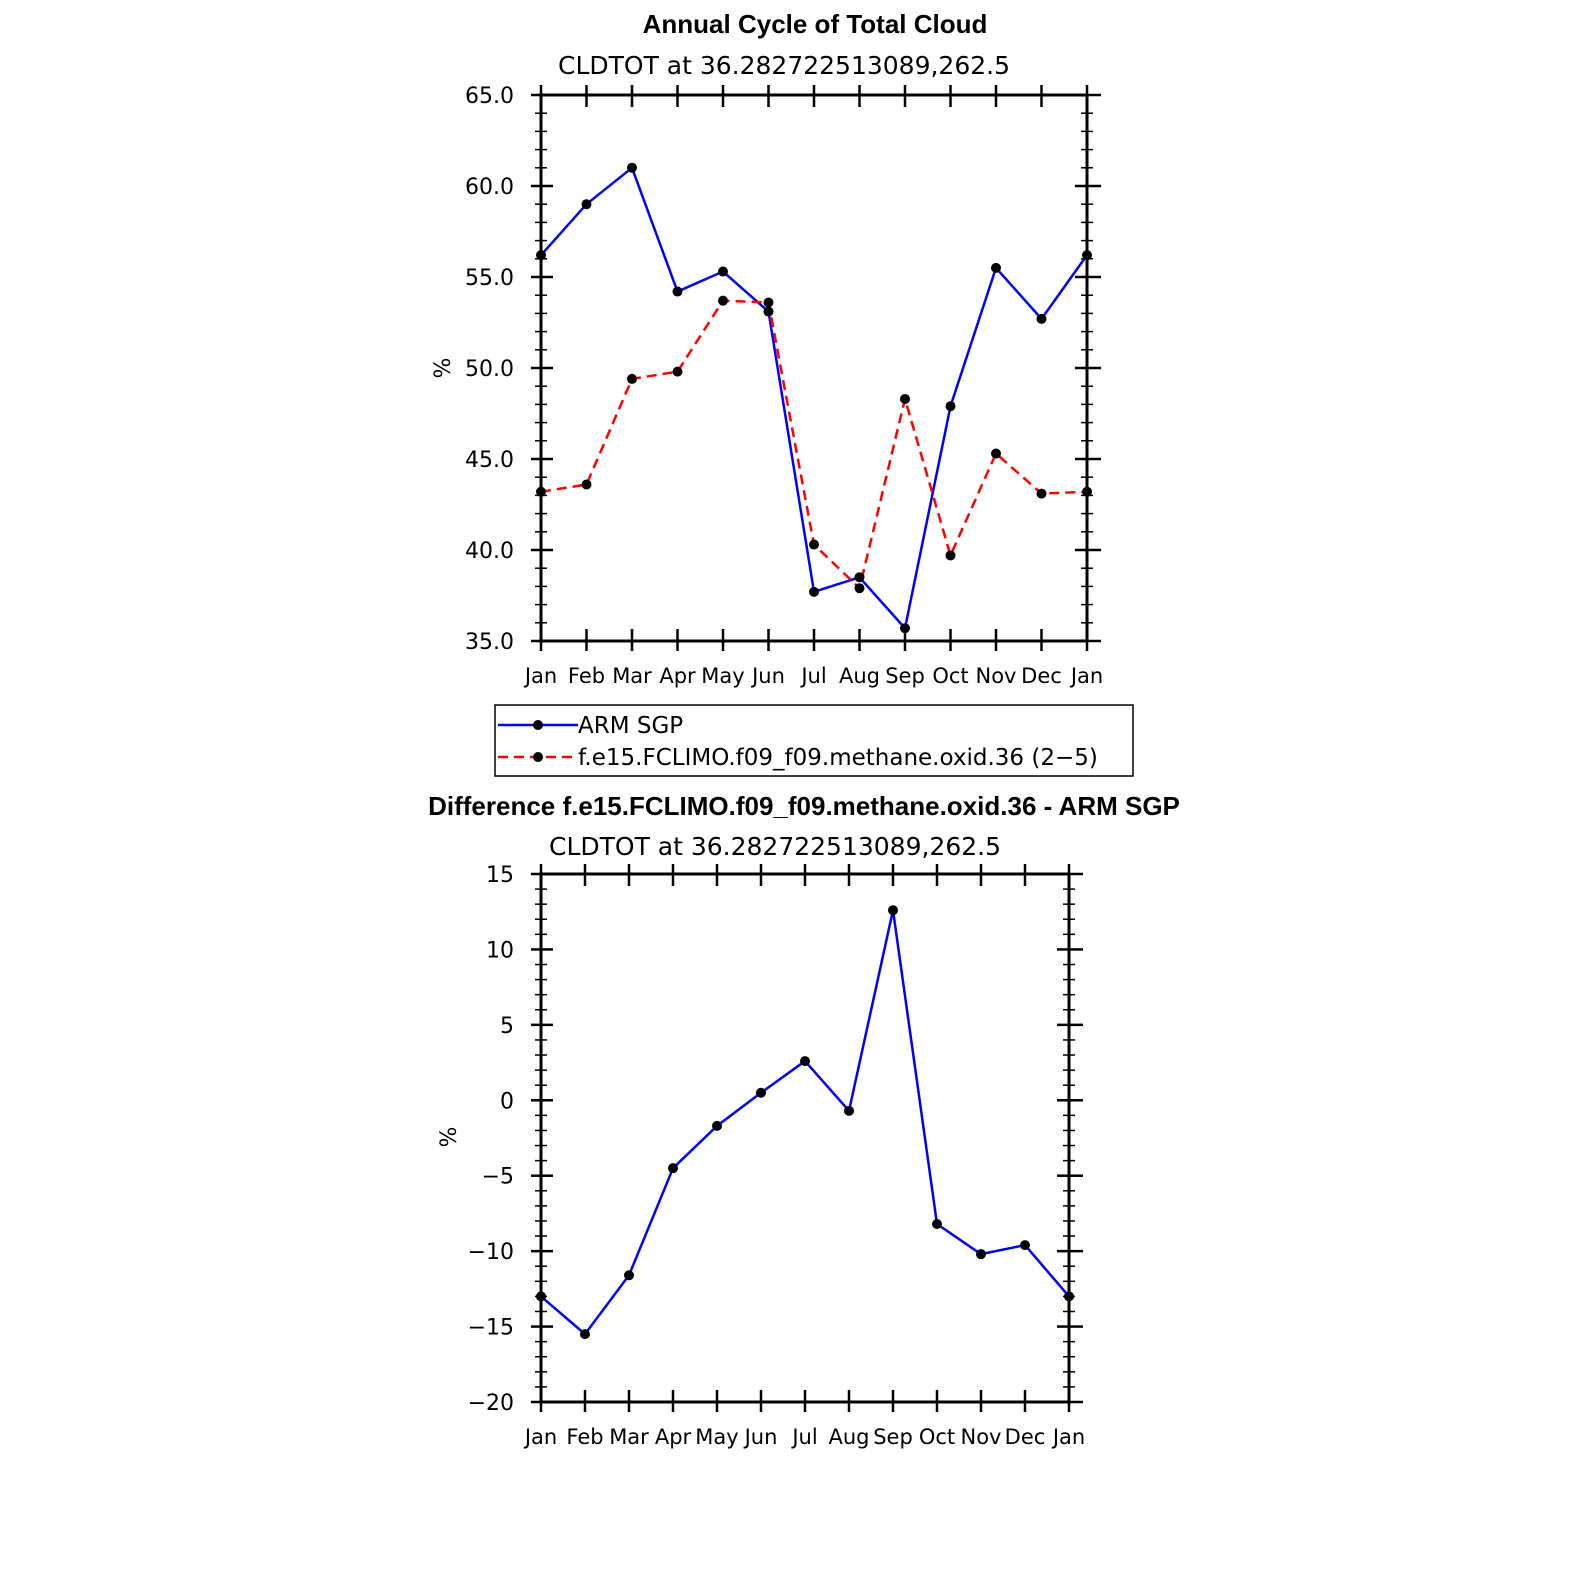  What do you see at coordinates (491, 1252) in the screenshot?
I see `y-tick-label: −10` at bounding box center [491, 1252].